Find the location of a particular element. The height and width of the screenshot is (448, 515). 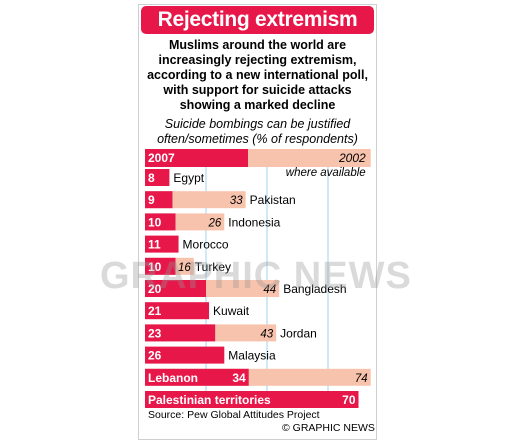

value-label-2007-4: 10 is located at coordinates (155, 267).